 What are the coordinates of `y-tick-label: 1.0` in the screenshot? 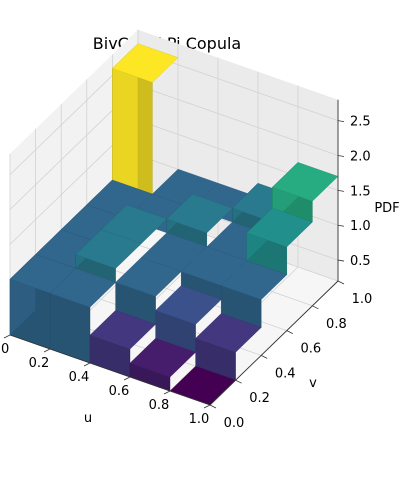 It's located at (362, 299).